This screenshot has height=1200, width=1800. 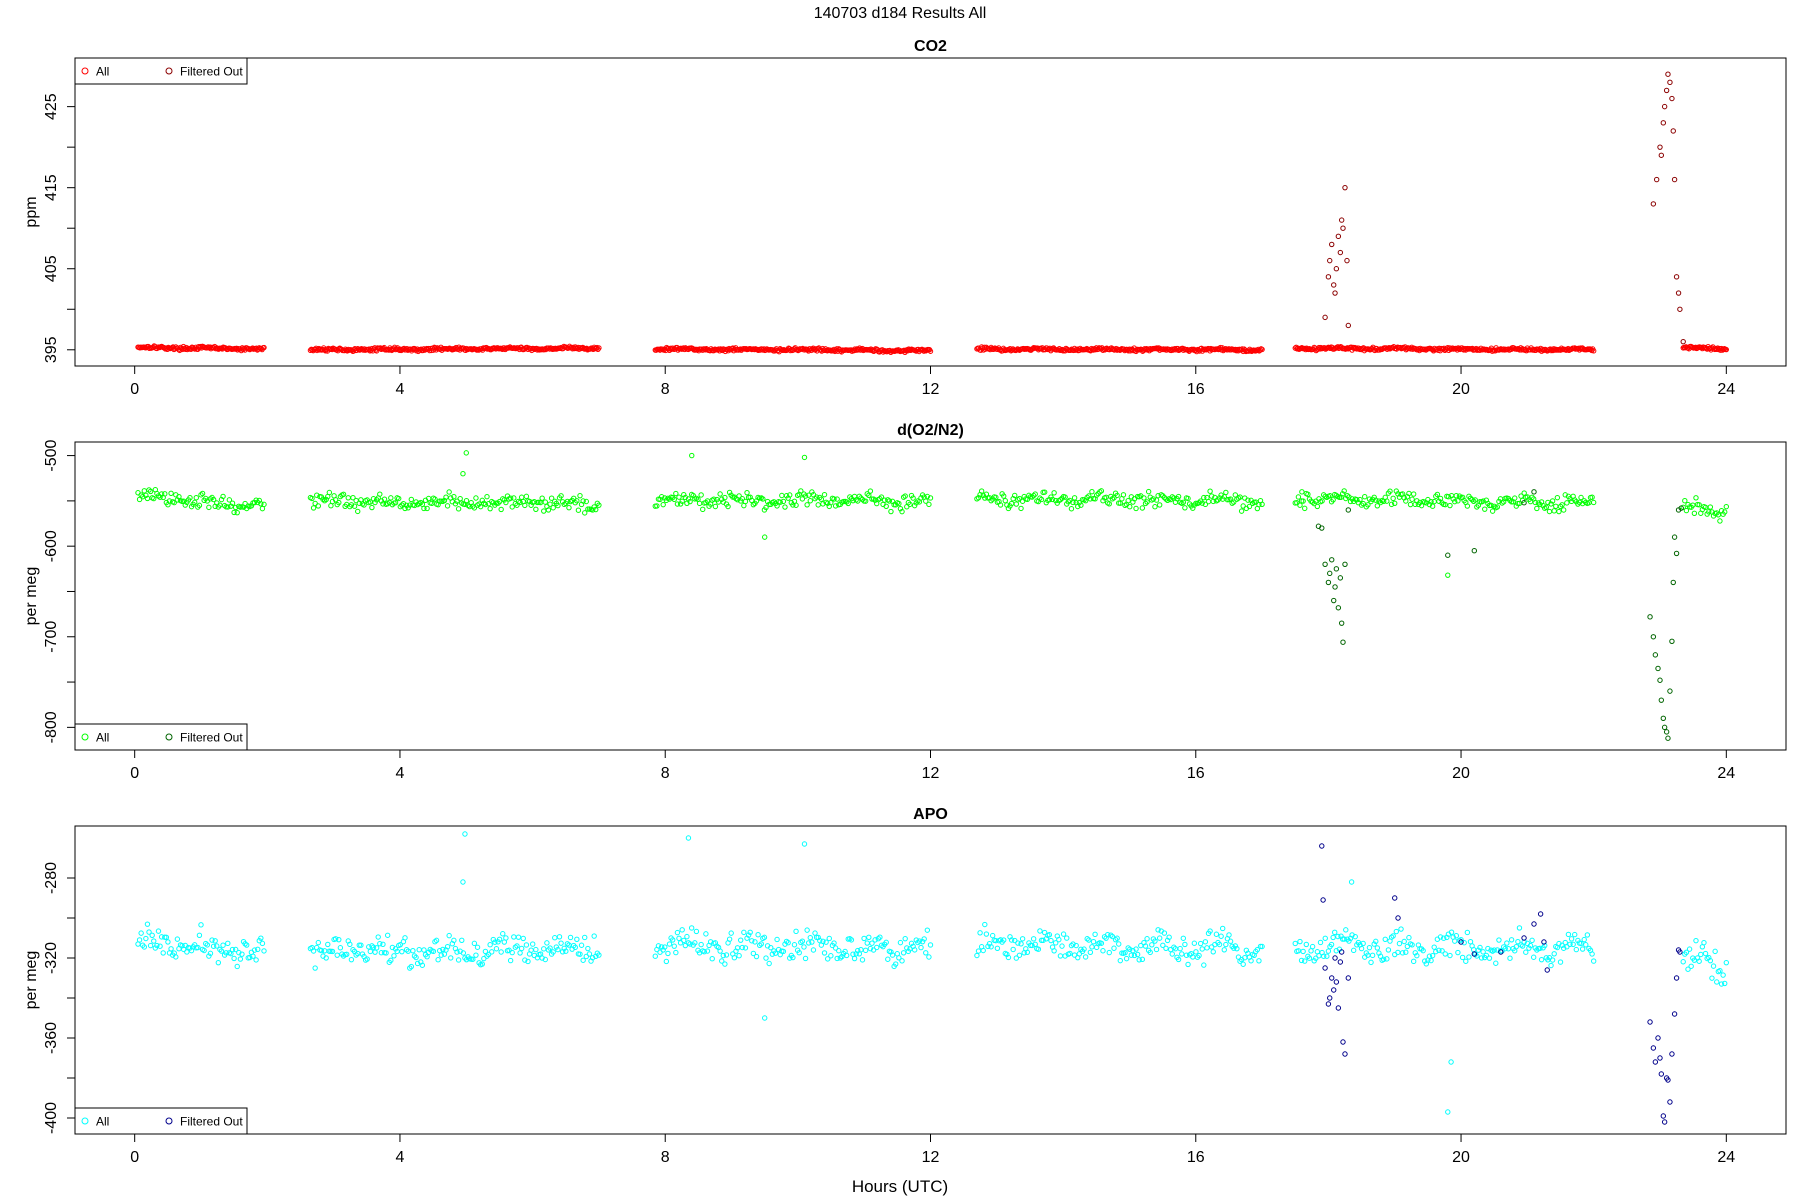 I want to click on y-tick-label: -320, so click(x=51, y=958).